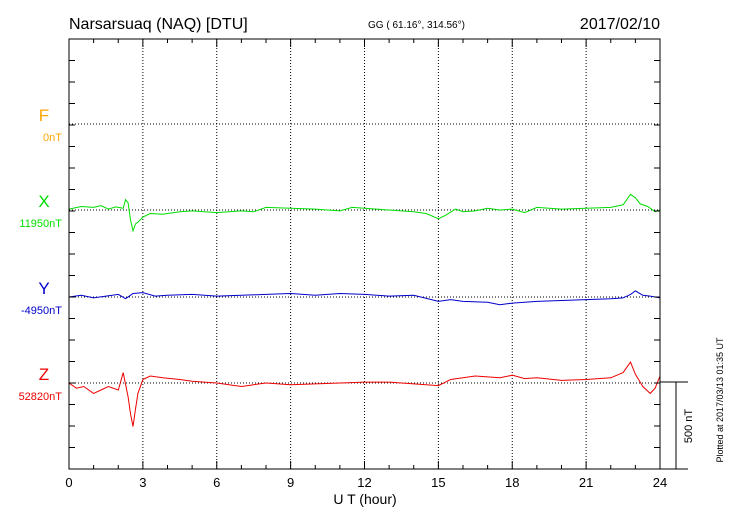 The height and width of the screenshot is (520, 730). What do you see at coordinates (44, 374) in the screenshot?
I see `series-name-z: Z` at bounding box center [44, 374].